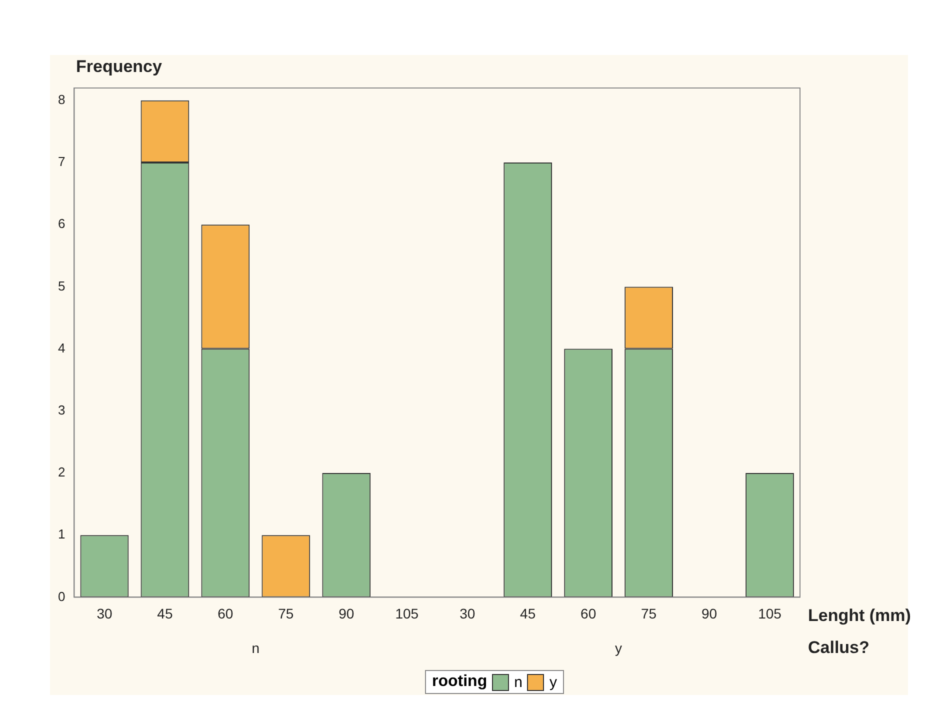  Describe the element at coordinates (518, 682) in the screenshot. I see `legend-label: n` at that location.